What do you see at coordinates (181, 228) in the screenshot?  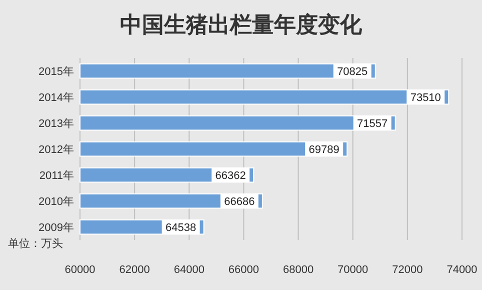 I see `data-label: 64538` at bounding box center [181, 228].